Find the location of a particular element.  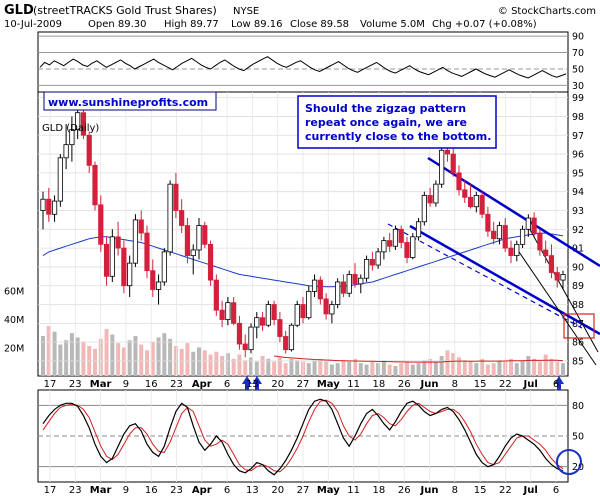

price-tick-label: 89 is located at coordinates (578, 286).